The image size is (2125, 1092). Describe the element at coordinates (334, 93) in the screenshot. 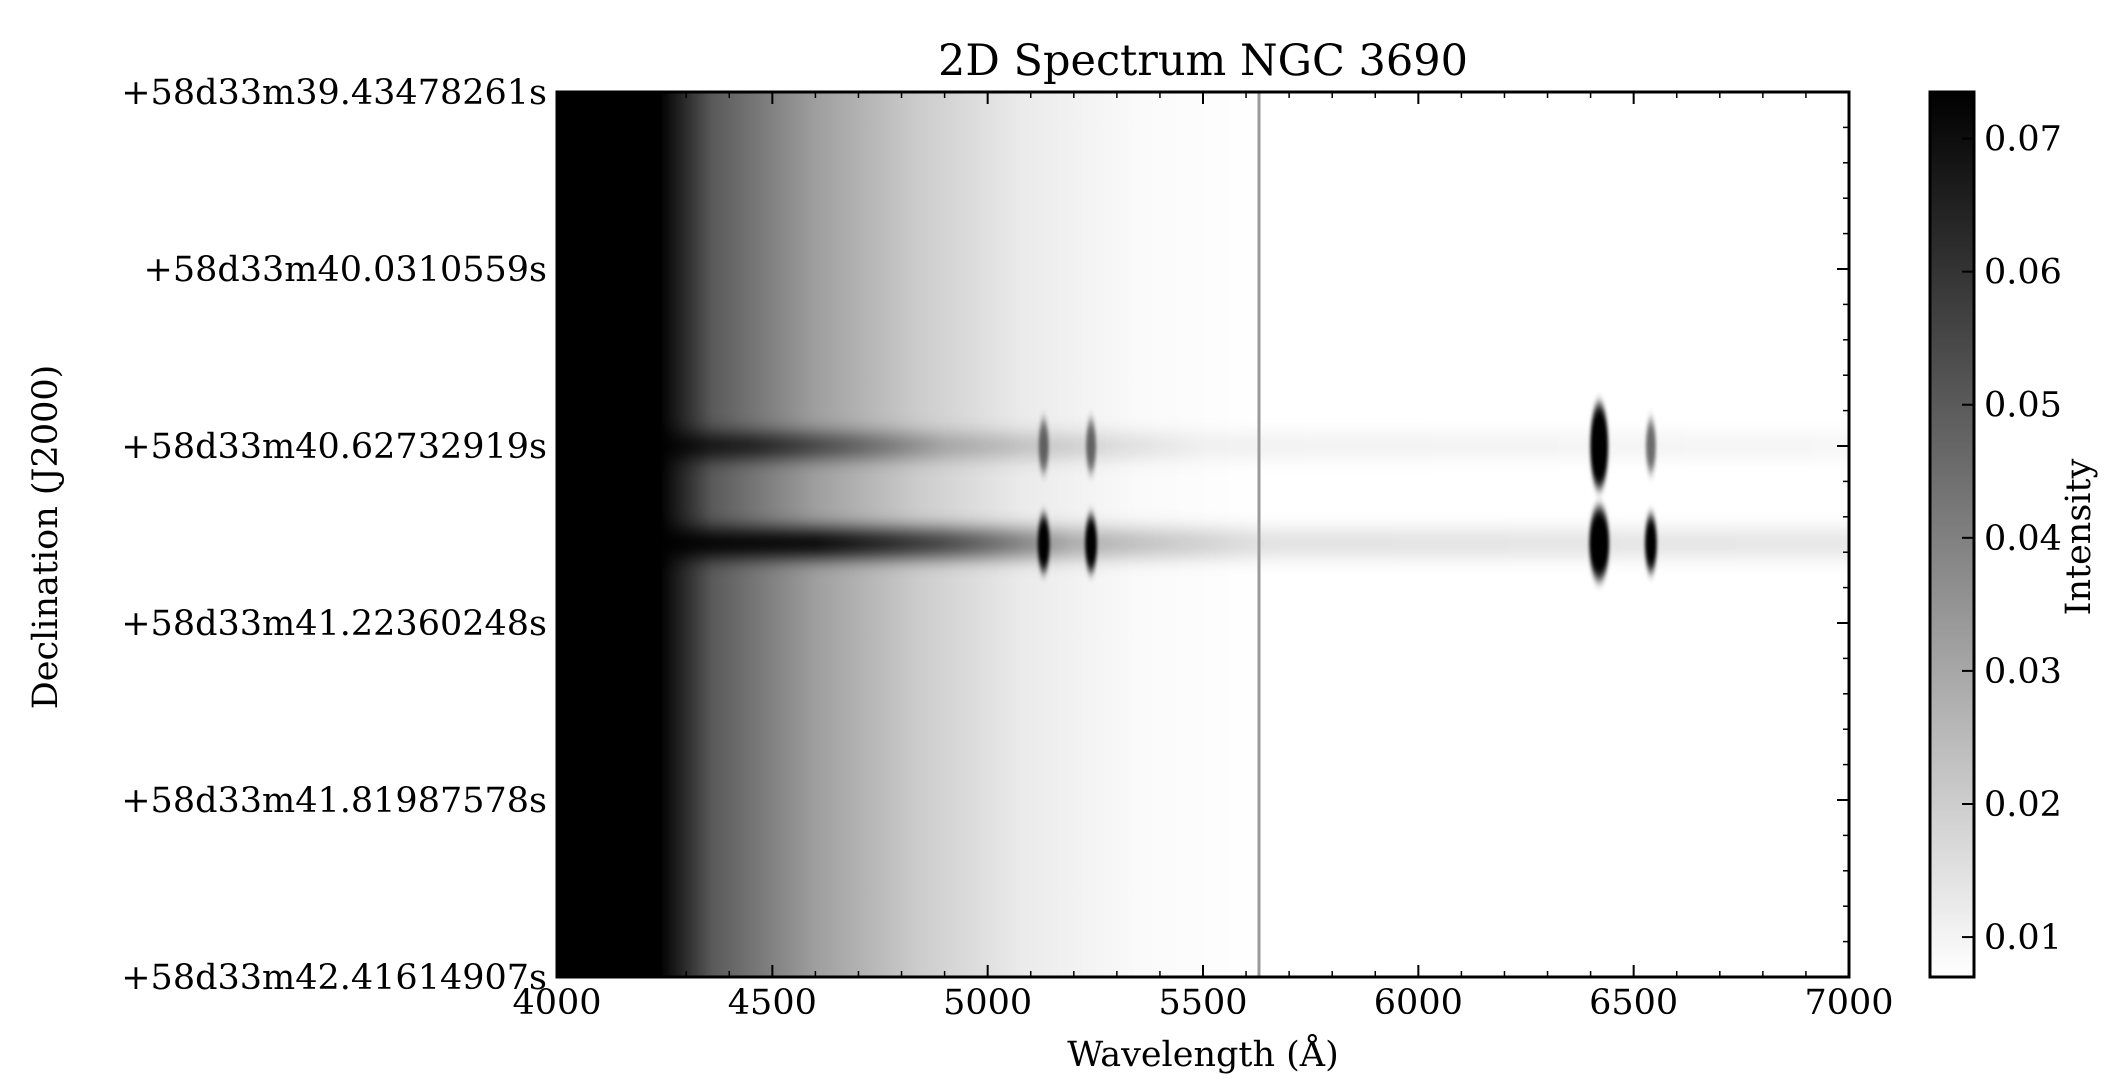

I see `y-tick-label: +58d33m39.43478261s` at that location.